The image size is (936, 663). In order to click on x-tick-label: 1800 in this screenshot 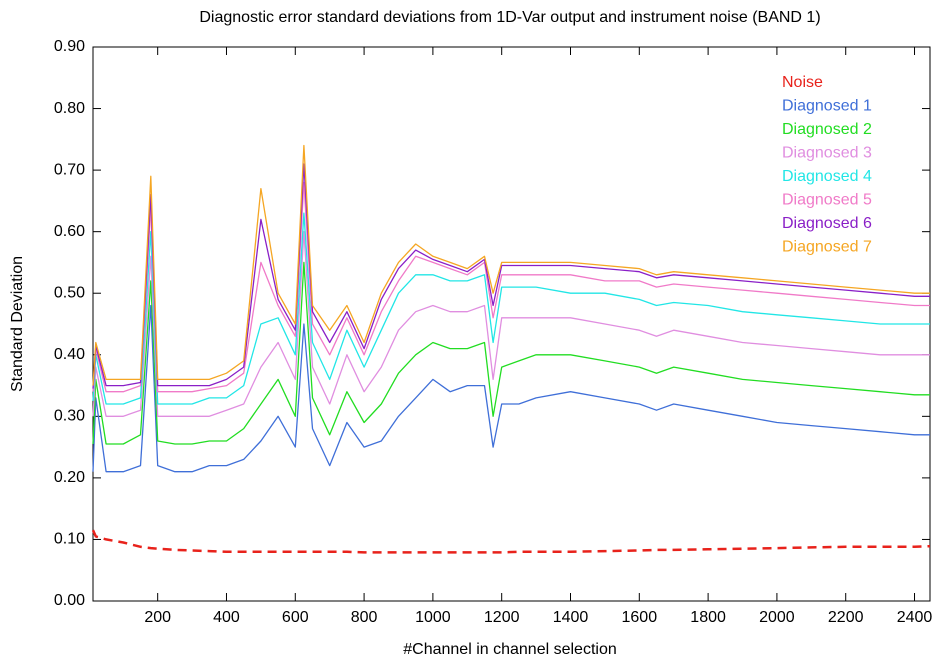, I will do `click(708, 617)`.